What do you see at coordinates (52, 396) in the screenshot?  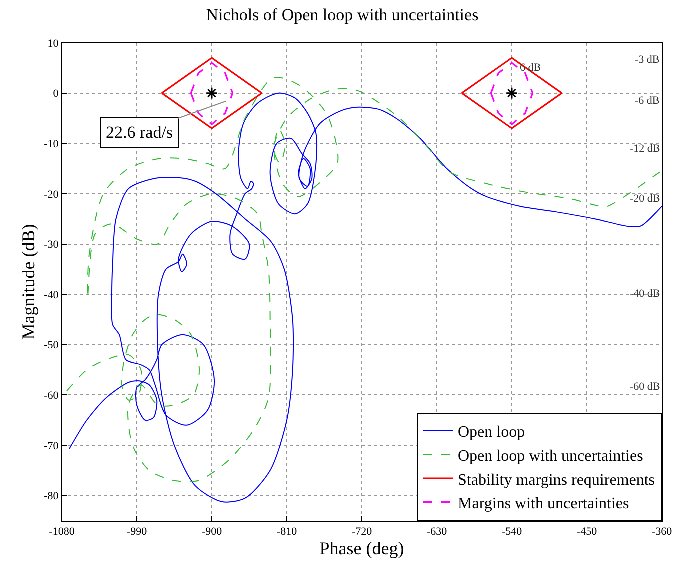 I see `y-tick-label: -60` at bounding box center [52, 396].